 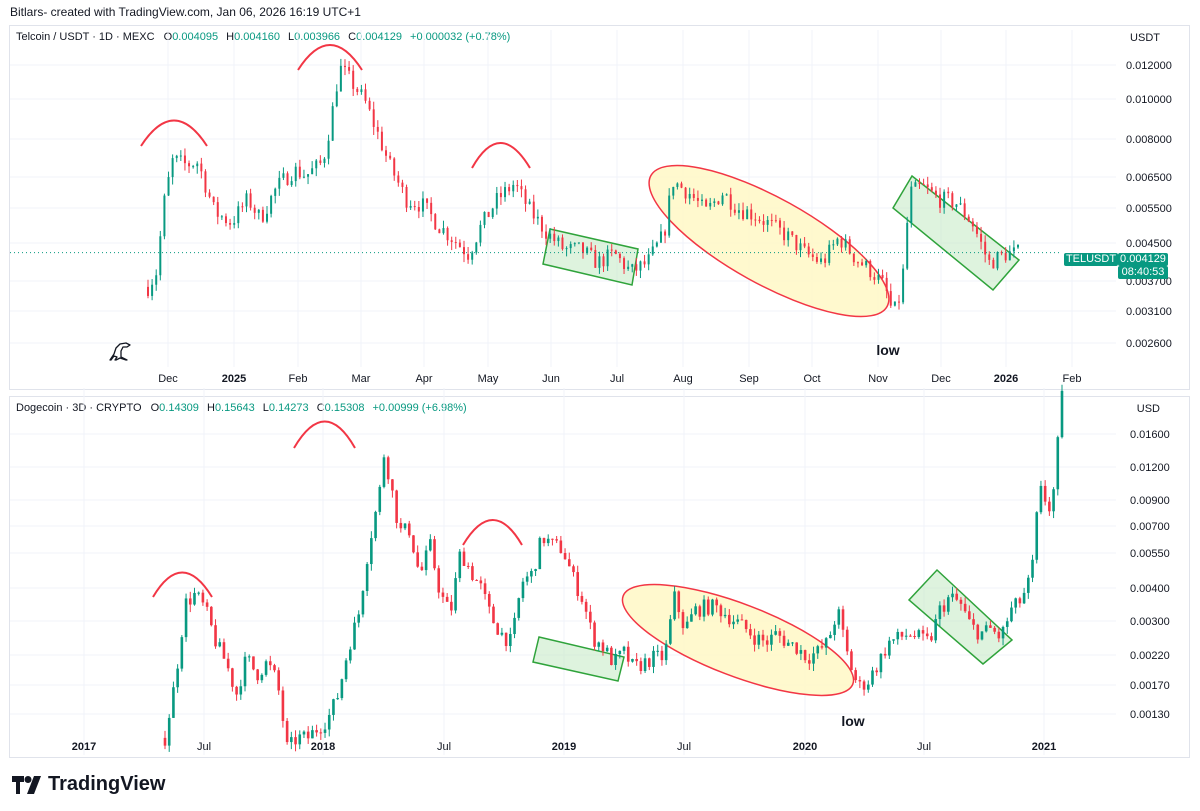 What do you see at coordinates (1150, 622) in the screenshot?
I see `y-tick-label: 0.00300` at bounding box center [1150, 622].